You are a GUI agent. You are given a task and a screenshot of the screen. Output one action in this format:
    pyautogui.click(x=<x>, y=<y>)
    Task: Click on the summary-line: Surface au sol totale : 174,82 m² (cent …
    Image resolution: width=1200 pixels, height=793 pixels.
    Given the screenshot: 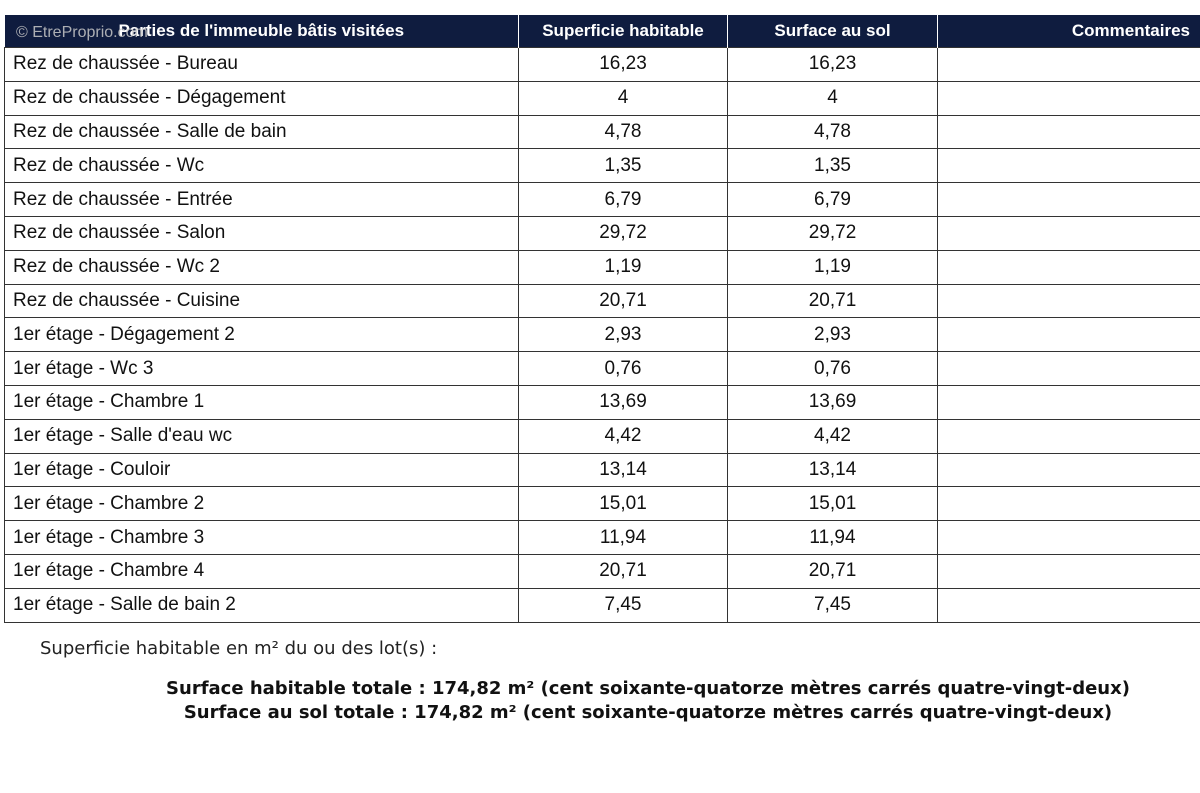 What is the action you would take?
    pyautogui.click(x=648, y=712)
    